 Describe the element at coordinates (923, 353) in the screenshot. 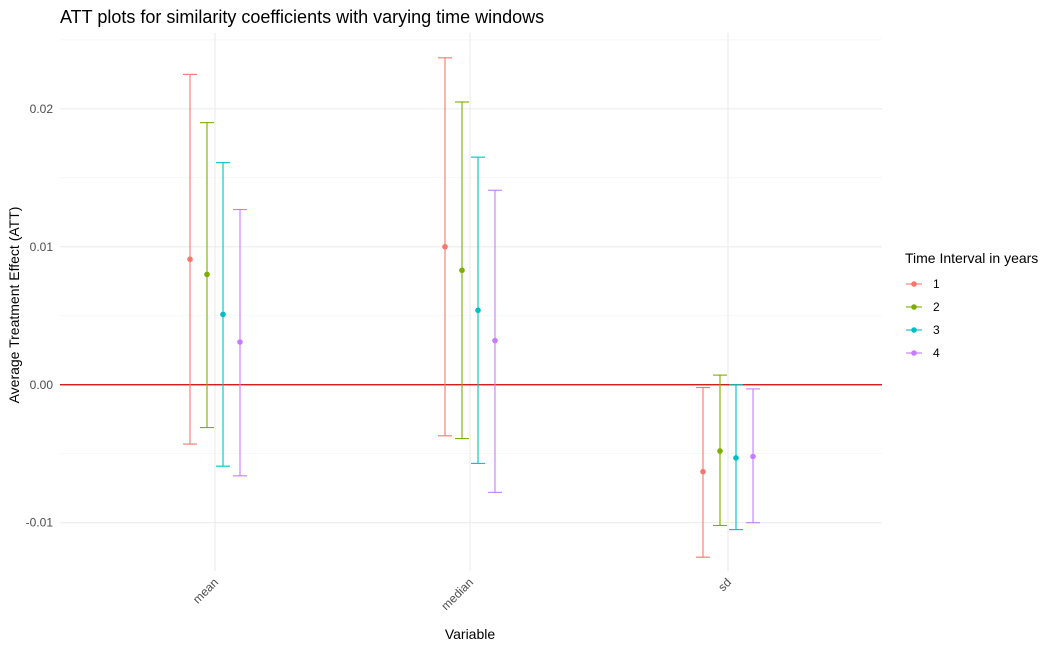

I see `legend-item-4: 4` at that location.